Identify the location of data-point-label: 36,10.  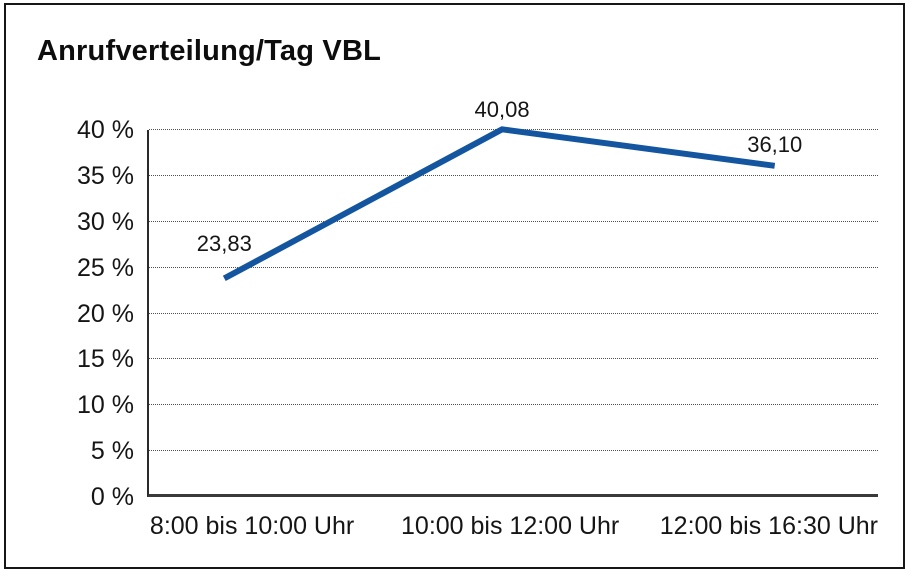
(775, 144).